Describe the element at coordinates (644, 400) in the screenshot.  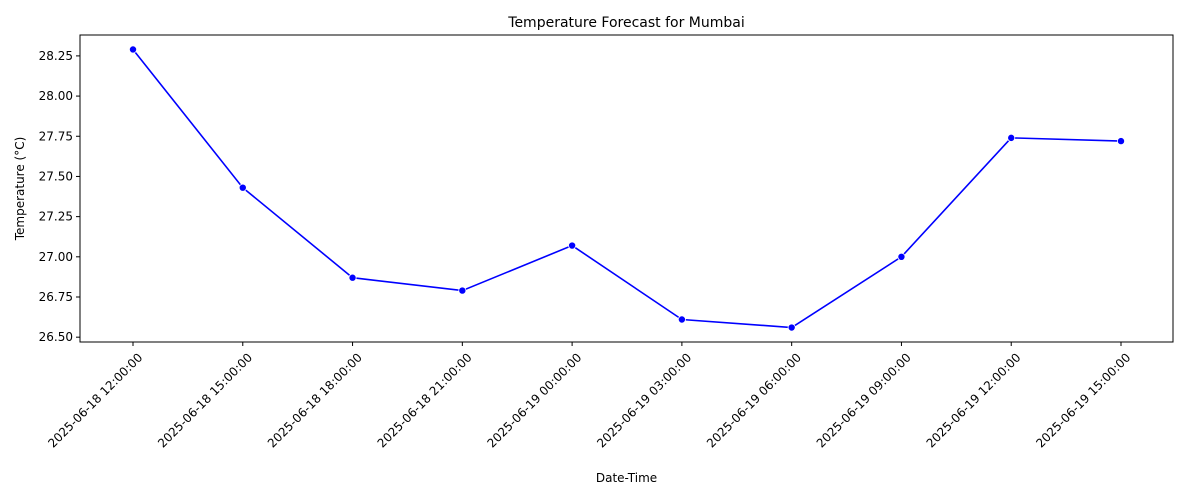
I see `x-tick-label: 2025-06-19 03:00:00` at that location.